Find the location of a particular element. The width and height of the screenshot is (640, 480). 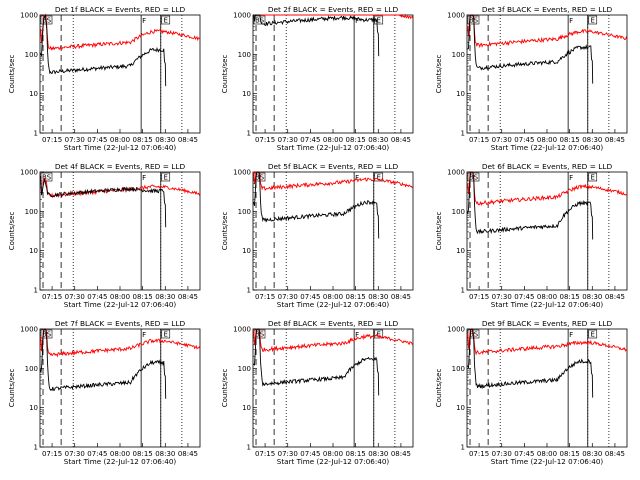

panel-title: Det 1f BLACK = Events, RED = LLD is located at coordinates (120, 9).